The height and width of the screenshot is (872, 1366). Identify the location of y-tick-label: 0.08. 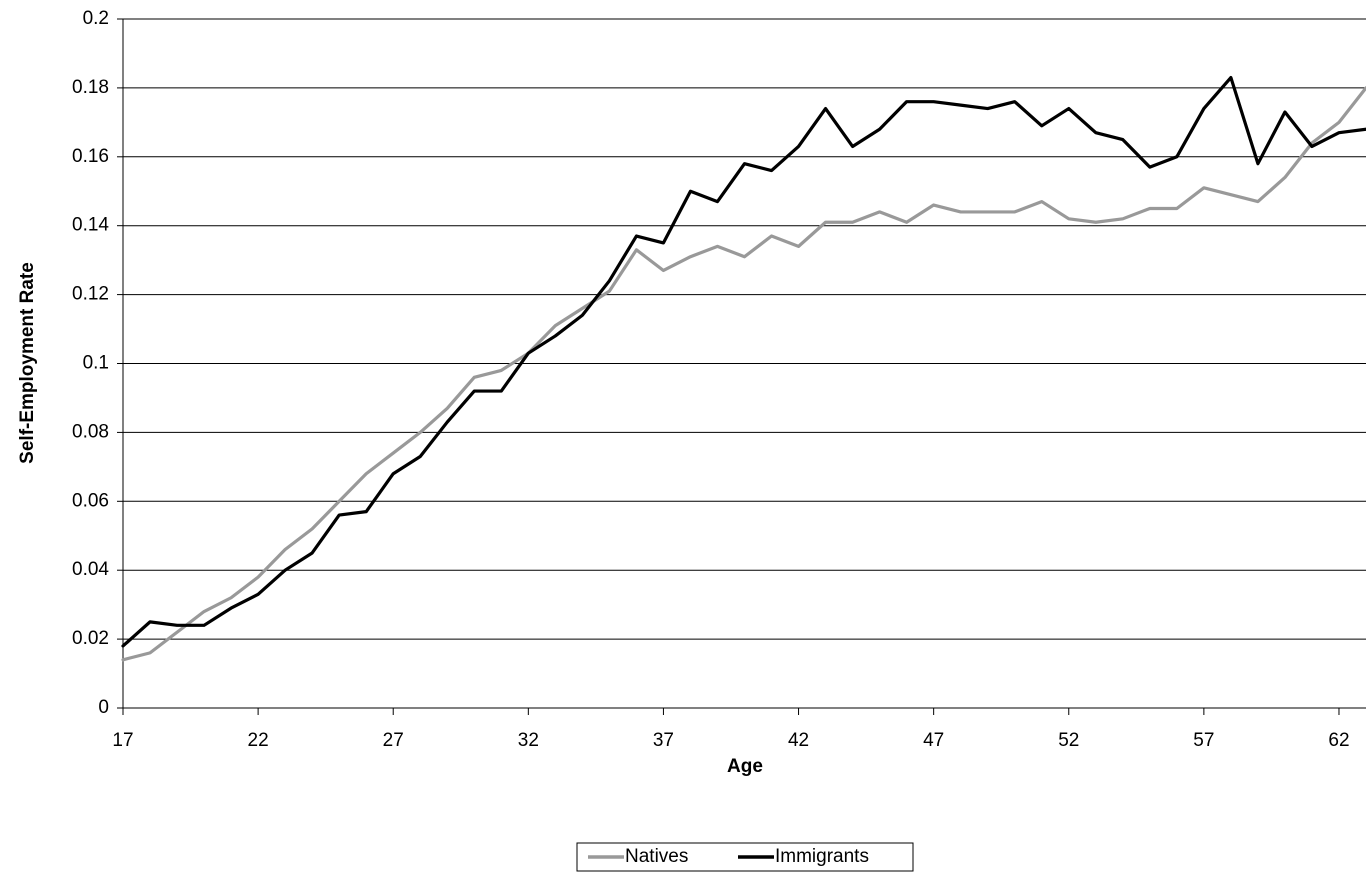
(90, 431).